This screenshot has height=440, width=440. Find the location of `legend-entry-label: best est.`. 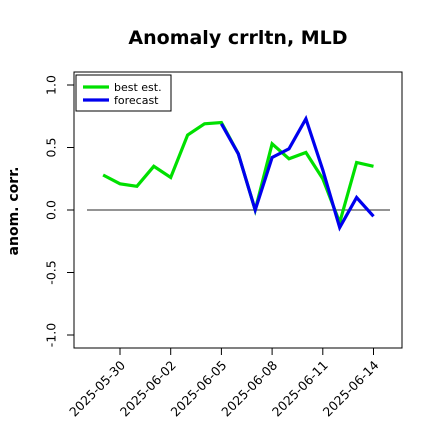

legend-entry-label: best est. is located at coordinates (138, 87).